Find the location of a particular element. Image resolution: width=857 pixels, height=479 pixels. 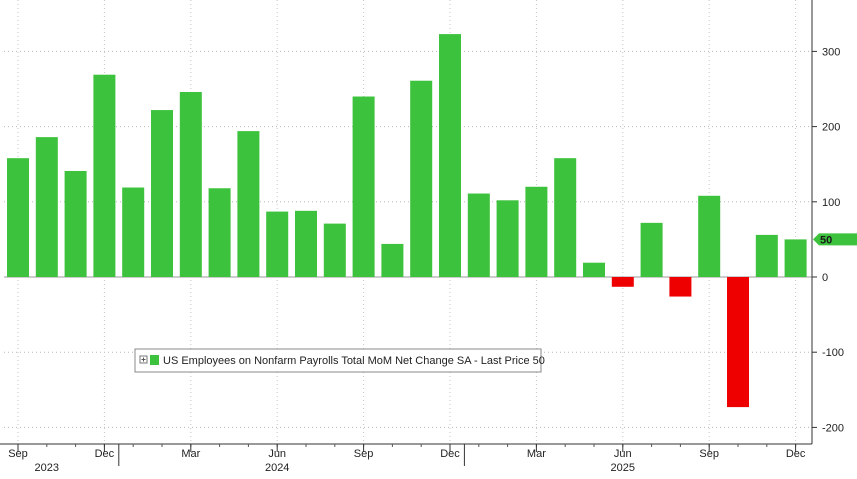

y-tick-label: -100 is located at coordinates (833, 353).